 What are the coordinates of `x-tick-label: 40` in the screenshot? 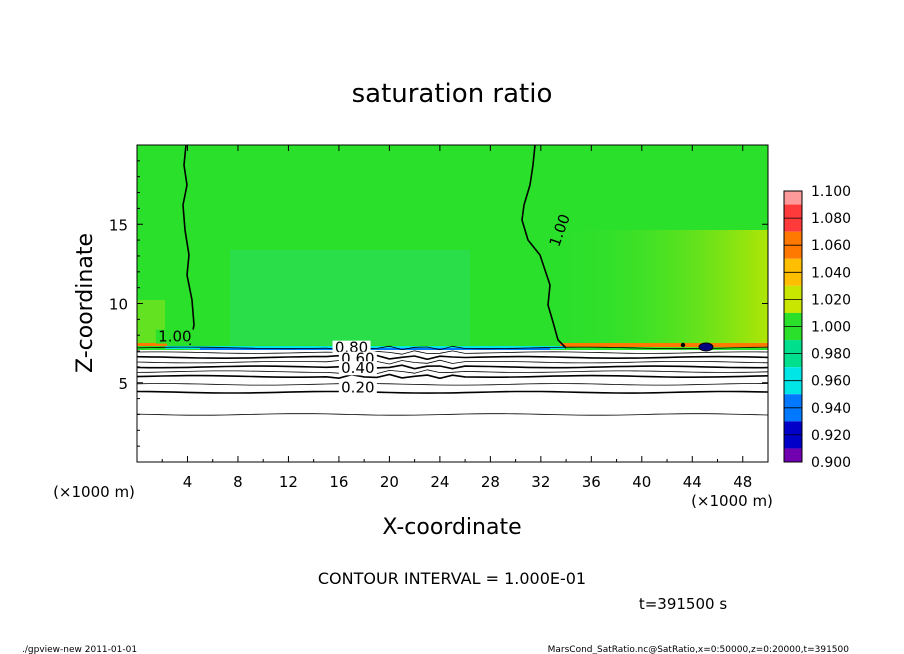 It's located at (641, 482).